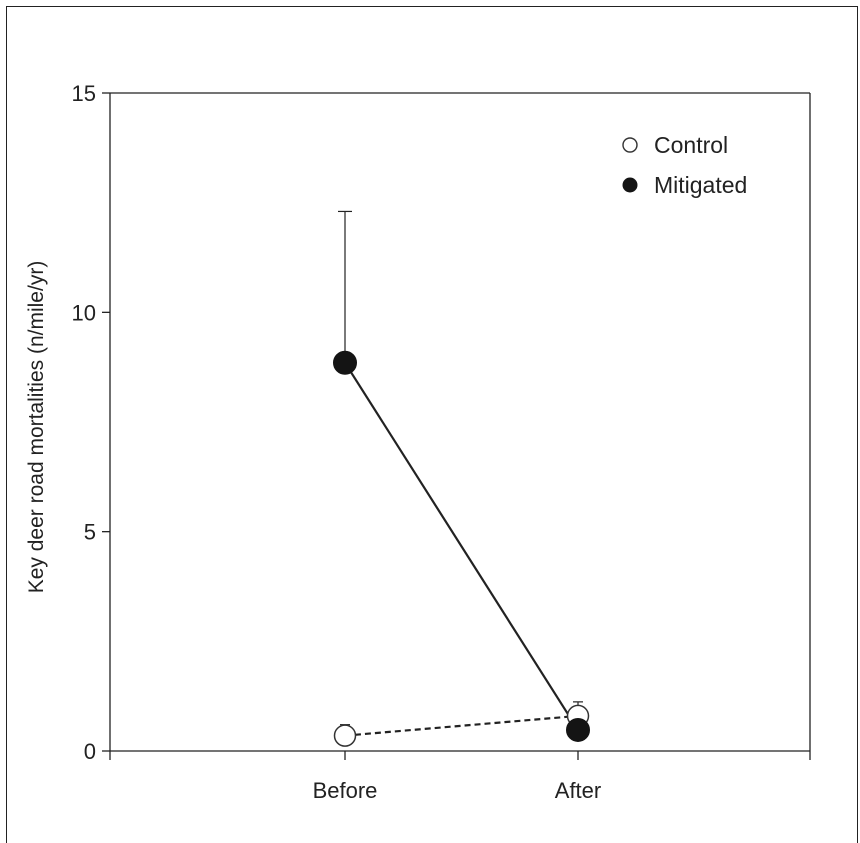 The image size is (860, 843). I want to click on y-tick-label: 5, so click(90, 532).